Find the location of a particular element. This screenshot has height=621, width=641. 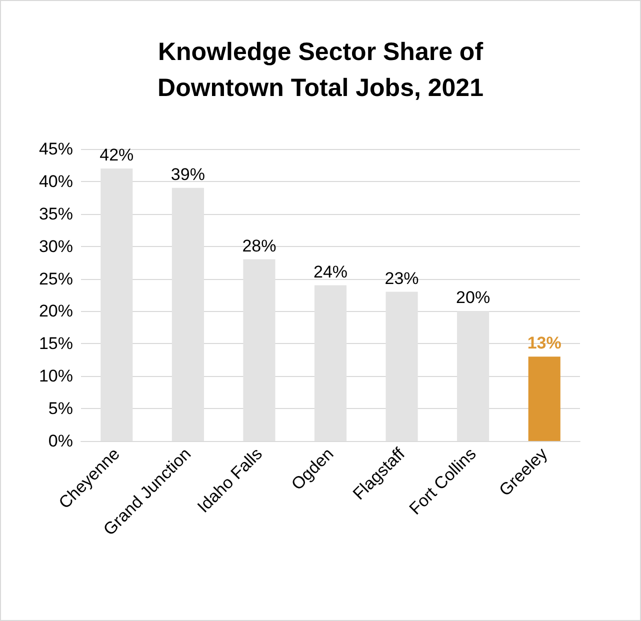

y-tick-label: 15% is located at coordinates (55, 344).